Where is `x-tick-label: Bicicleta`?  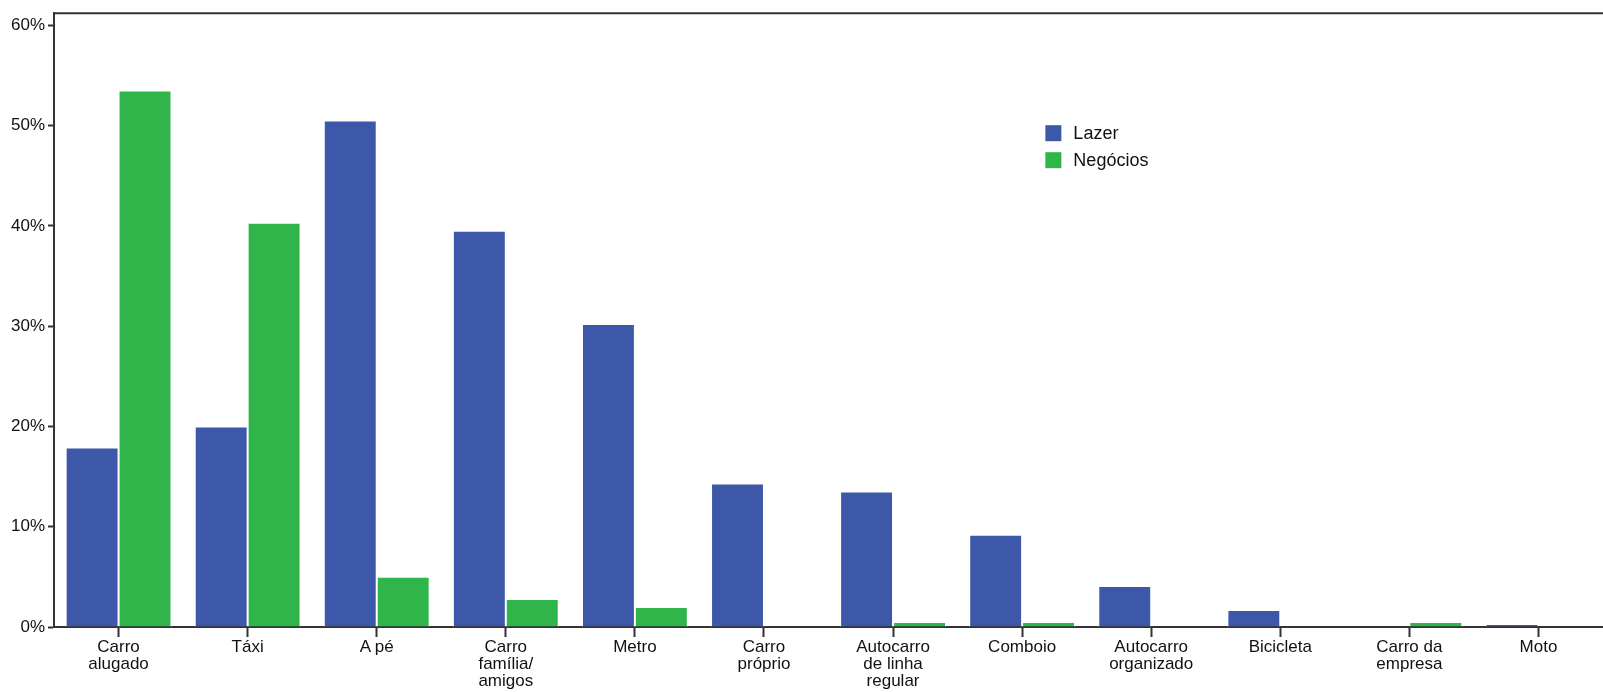 x-tick-label: Bicicleta is located at coordinates (1280, 647).